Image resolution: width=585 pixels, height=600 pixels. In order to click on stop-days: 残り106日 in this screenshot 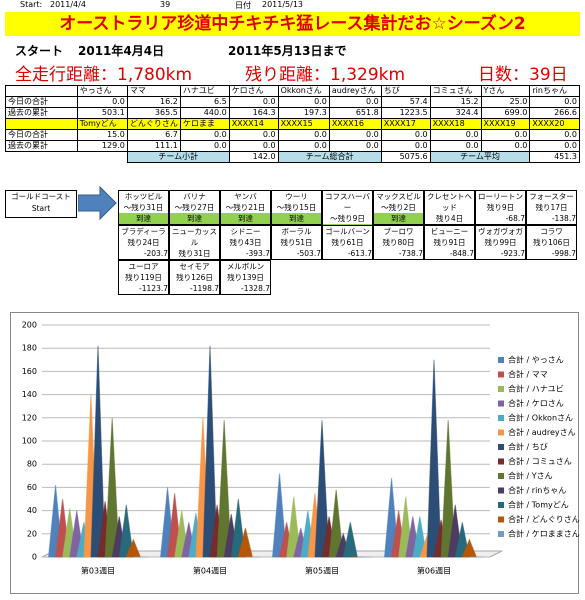, I will do `click(551, 242)`.